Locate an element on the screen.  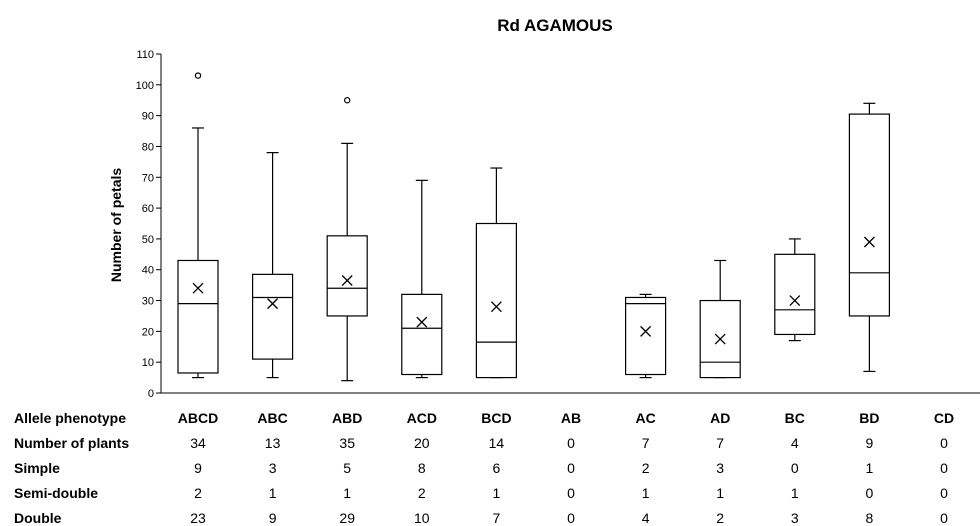
y-tick-label: 20 is located at coordinates (148, 332).